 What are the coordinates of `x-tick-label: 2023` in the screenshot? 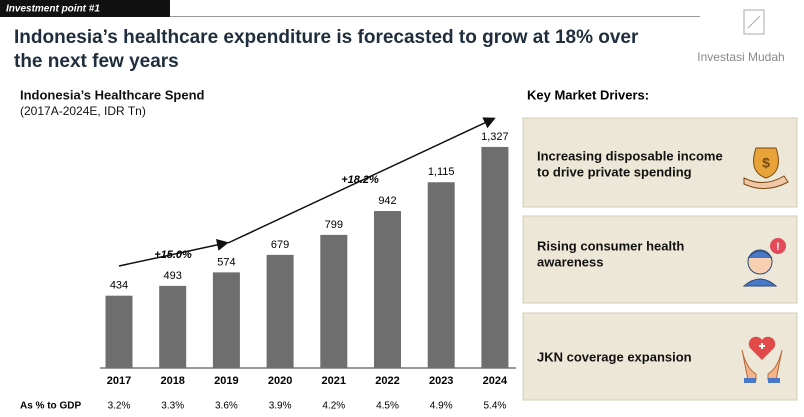 It's located at (441, 381).